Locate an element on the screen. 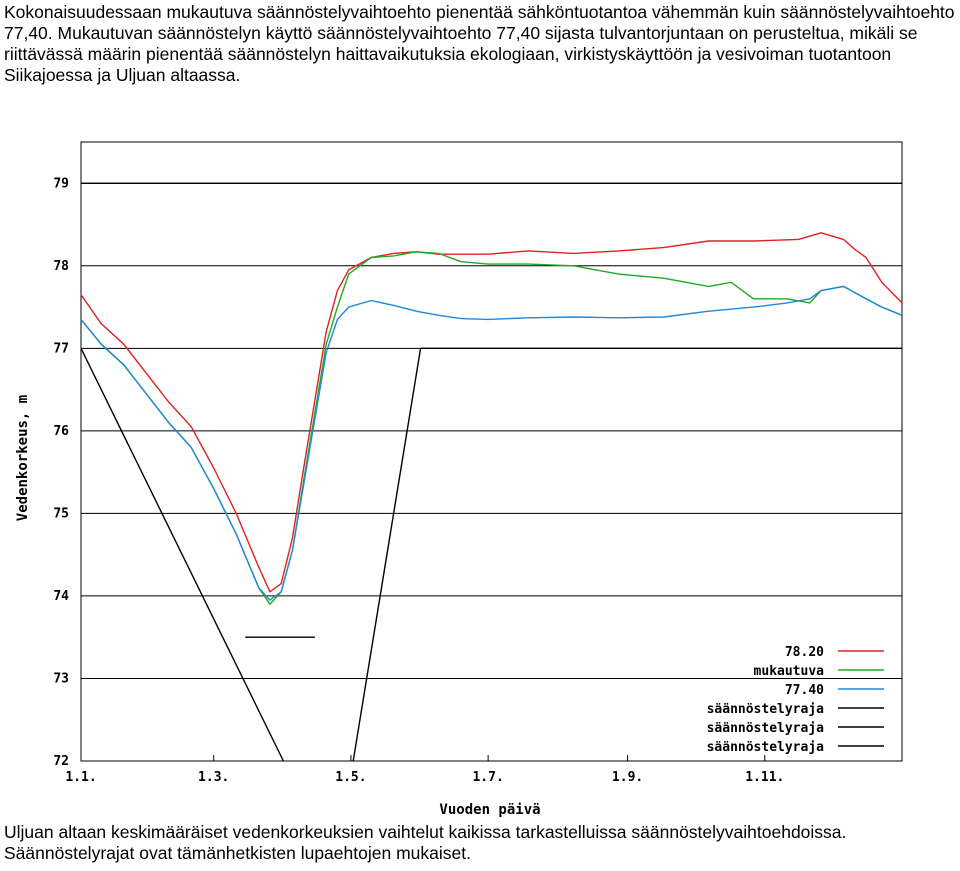  x-tick-label: 1.7. is located at coordinates (487, 777).